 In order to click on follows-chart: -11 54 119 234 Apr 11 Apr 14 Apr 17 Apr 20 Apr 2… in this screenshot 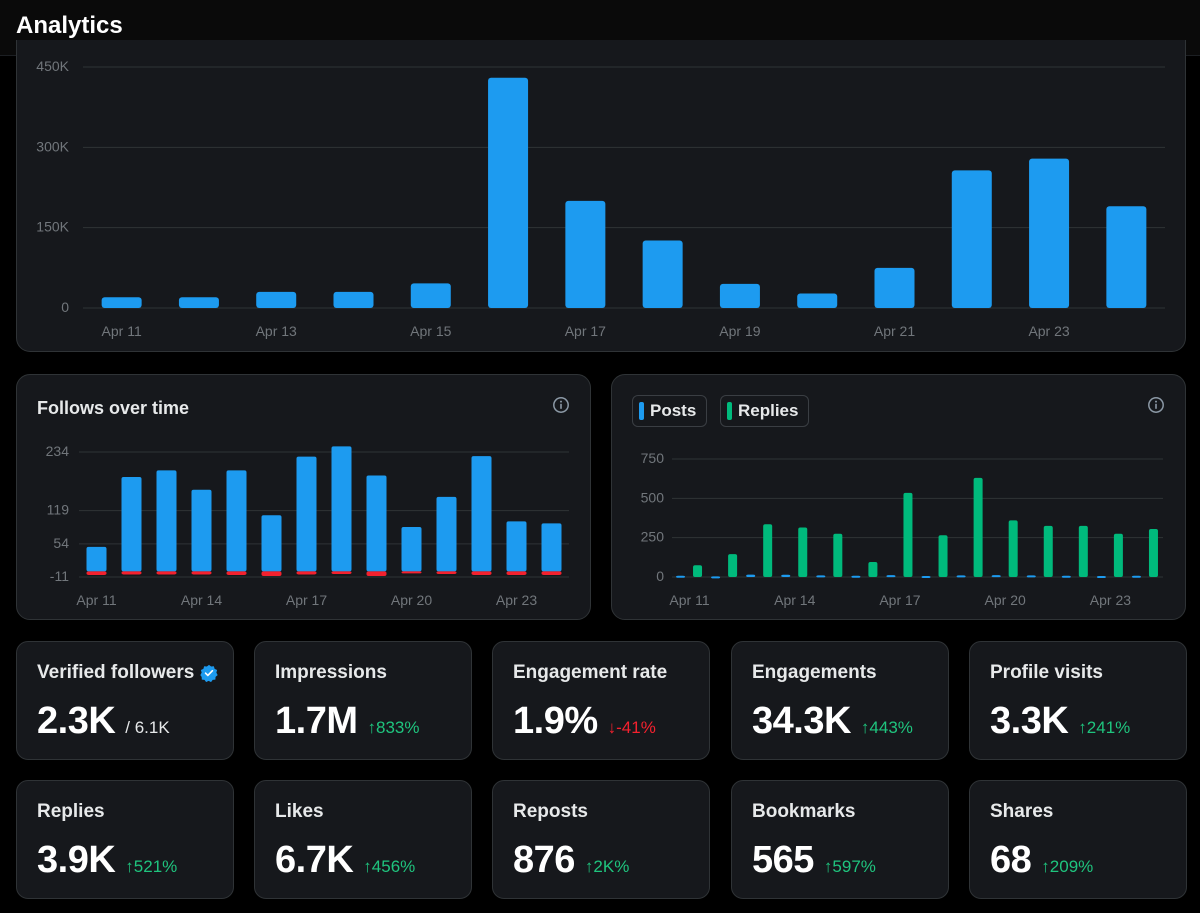, I will do `click(304, 498)`.